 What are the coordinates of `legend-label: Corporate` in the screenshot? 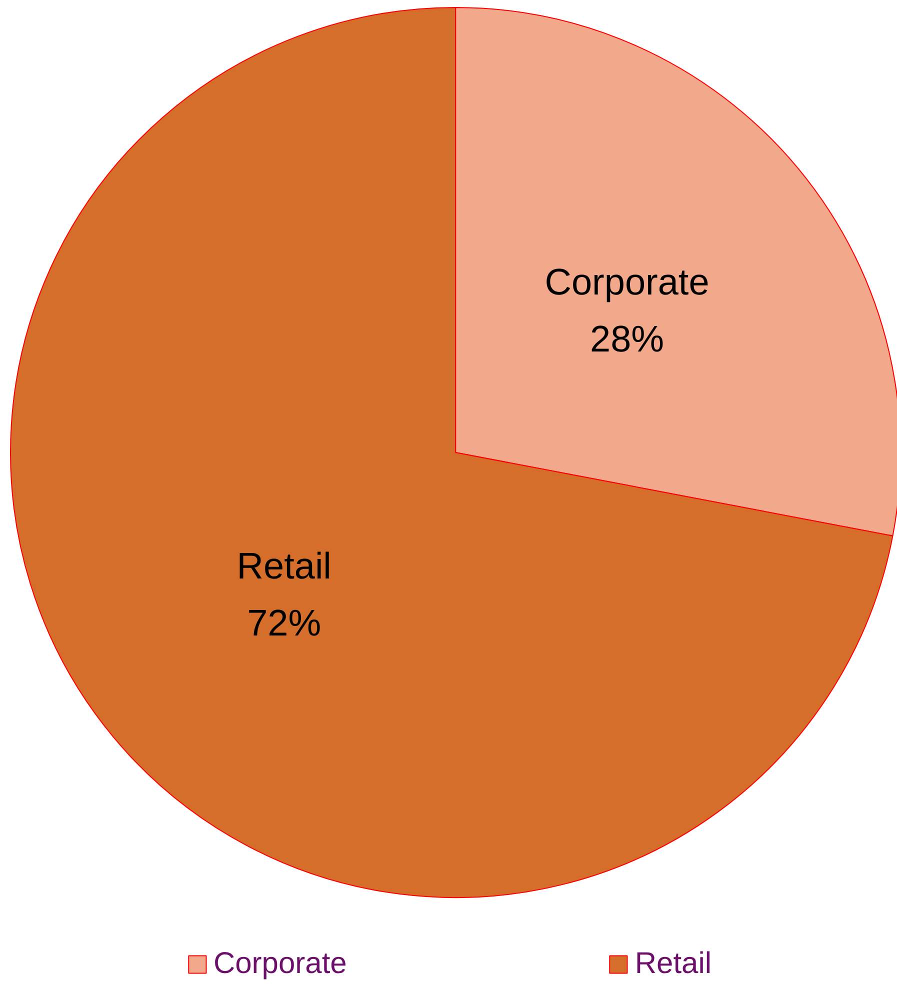 It's located at (280, 964).